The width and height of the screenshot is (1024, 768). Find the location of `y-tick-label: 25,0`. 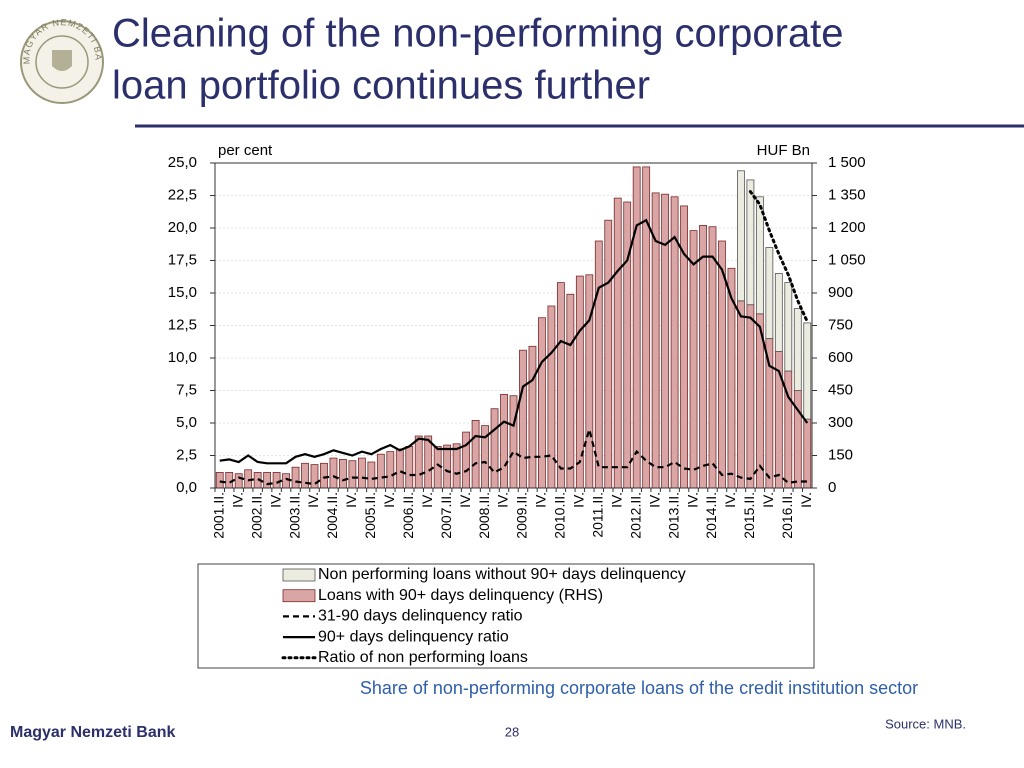

y-tick-label: 25,0 is located at coordinates (182, 162).